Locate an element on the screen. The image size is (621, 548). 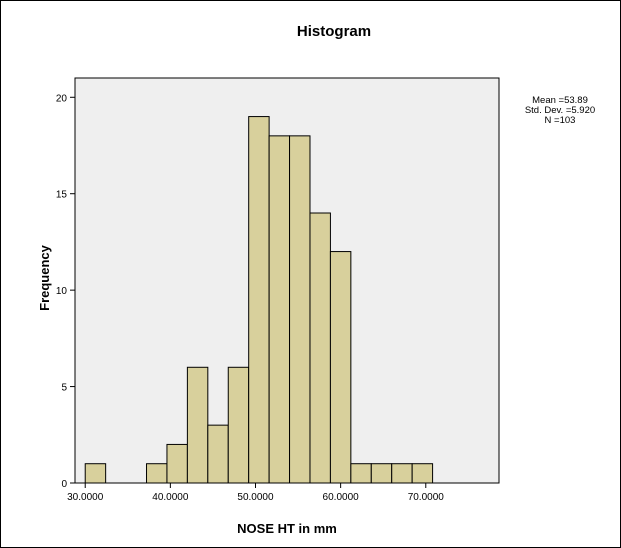
stat-mean: Mean =53.89 is located at coordinates (560, 100).